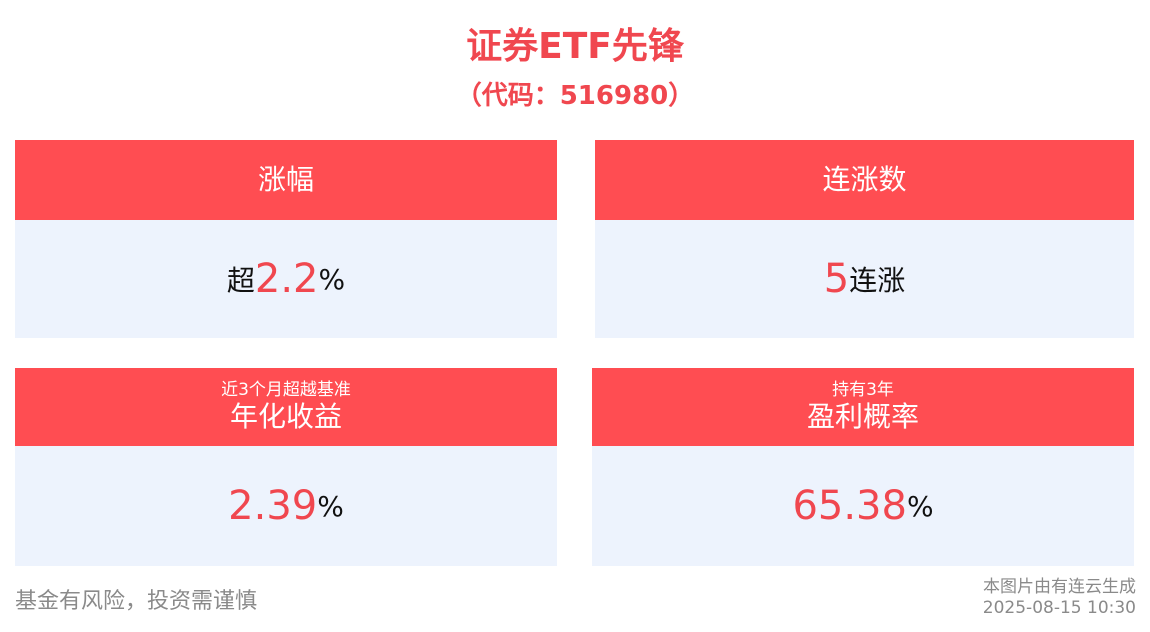  Describe the element at coordinates (575, 96) in the screenshot. I see `fund-code: （代码：516980）` at that location.